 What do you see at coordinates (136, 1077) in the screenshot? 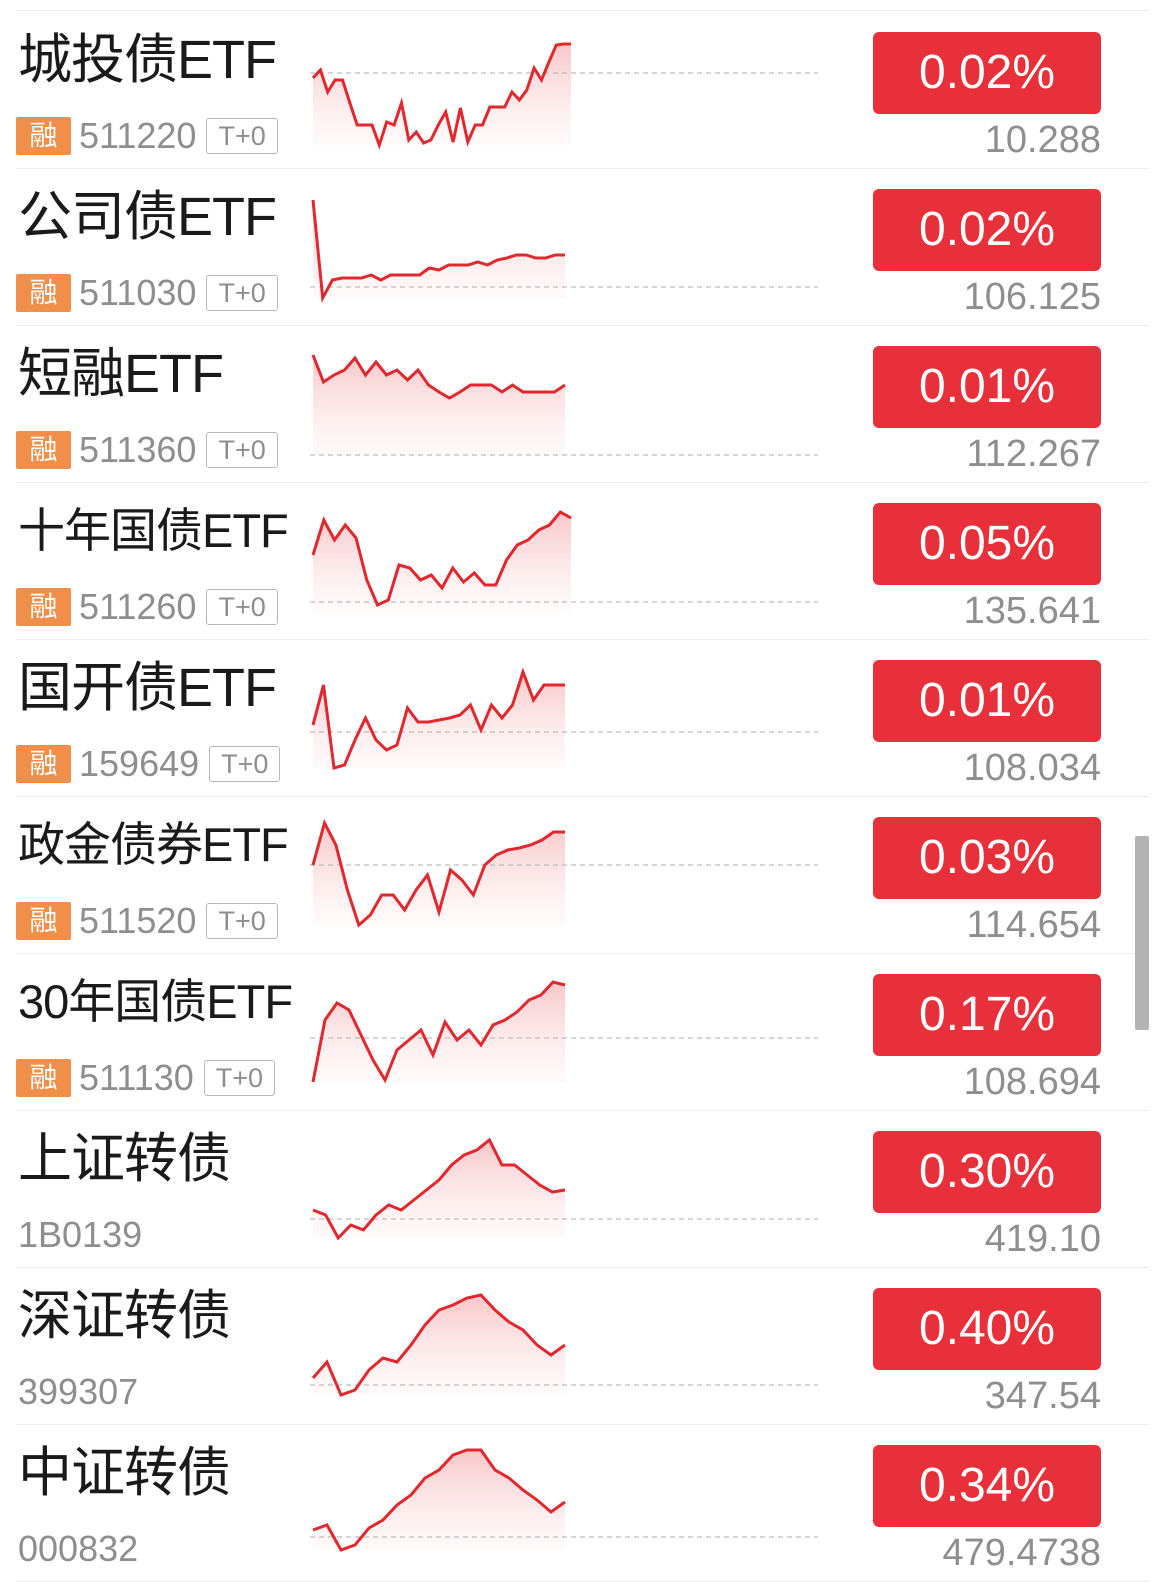
I see `fund-code: 511130` at bounding box center [136, 1077].